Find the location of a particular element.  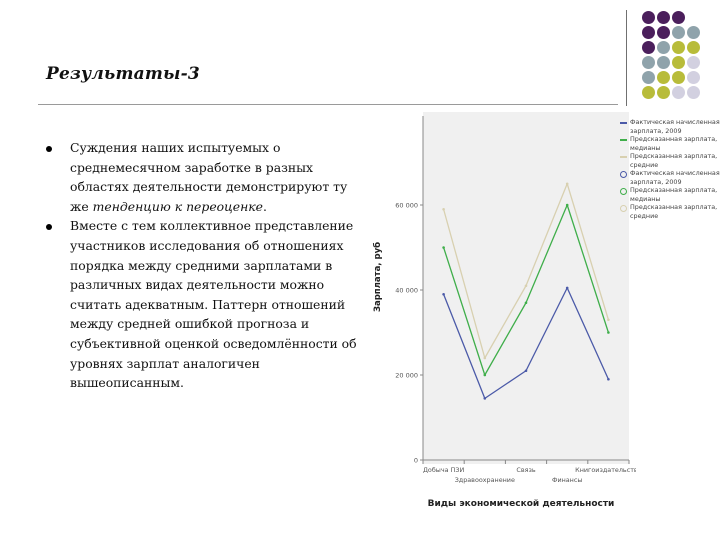

x-tick-label: Добыча ПЗИ is located at coordinates (444, 470).